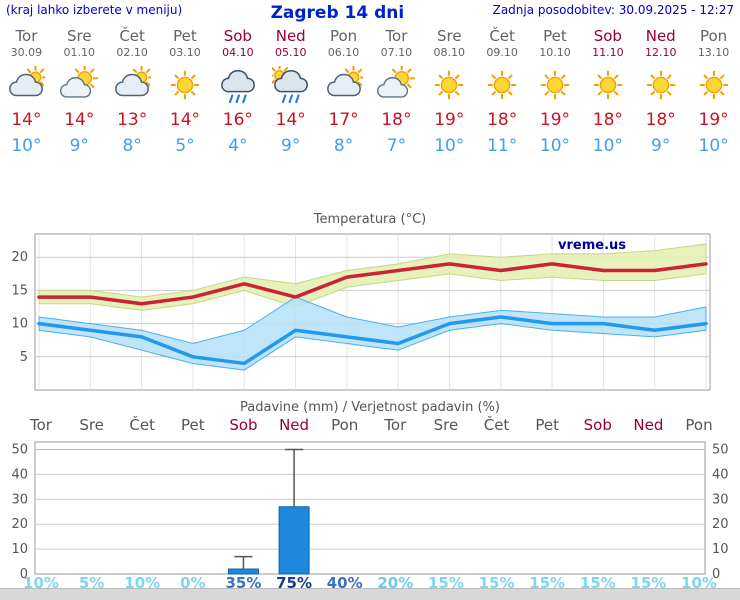 Image resolution: width=740 pixels, height=600 pixels. I want to click on day-column: Pon 06.10 17° 8°, so click(343, 91).